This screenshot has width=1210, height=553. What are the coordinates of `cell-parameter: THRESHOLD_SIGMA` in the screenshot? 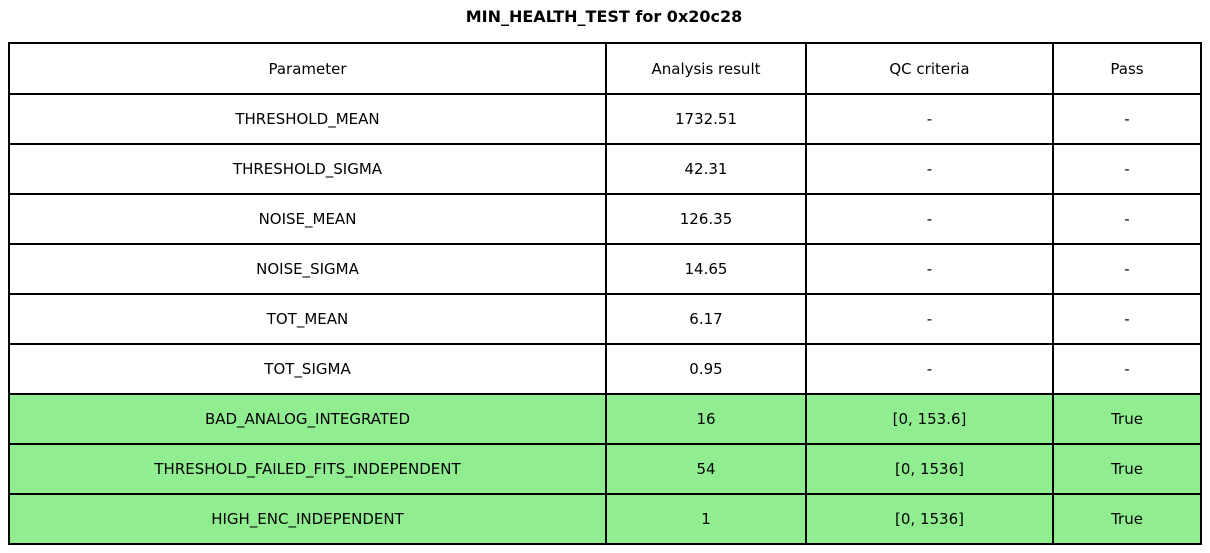 It's located at (307, 169).